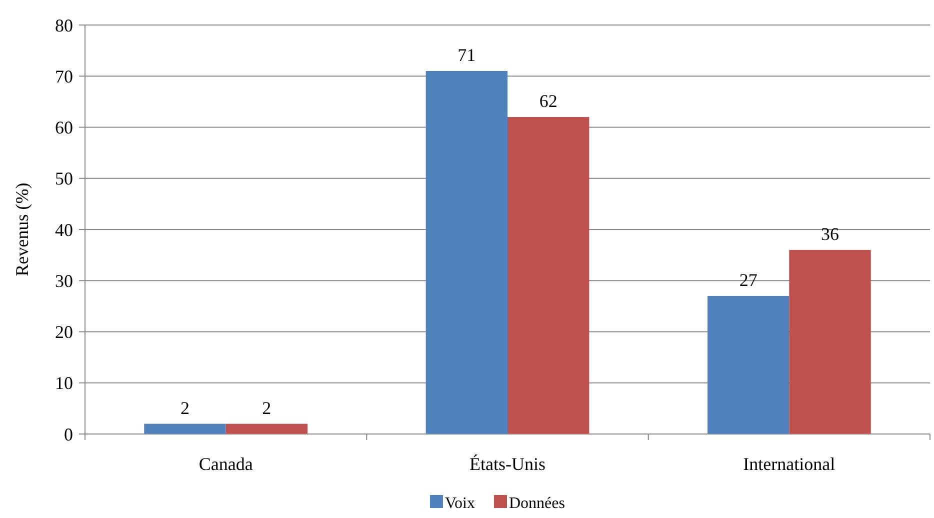  Describe the element at coordinates (64, 230) in the screenshot. I see `y-tick-label: 40` at that location.